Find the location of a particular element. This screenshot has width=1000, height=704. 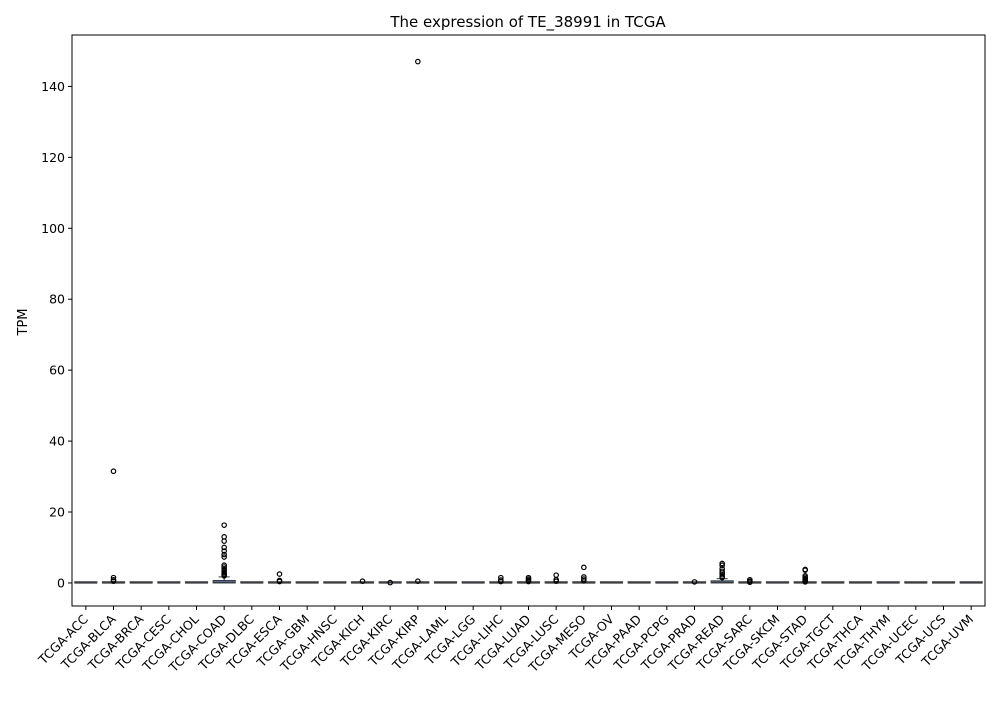

y-tick-label: 20 is located at coordinates (57, 512).